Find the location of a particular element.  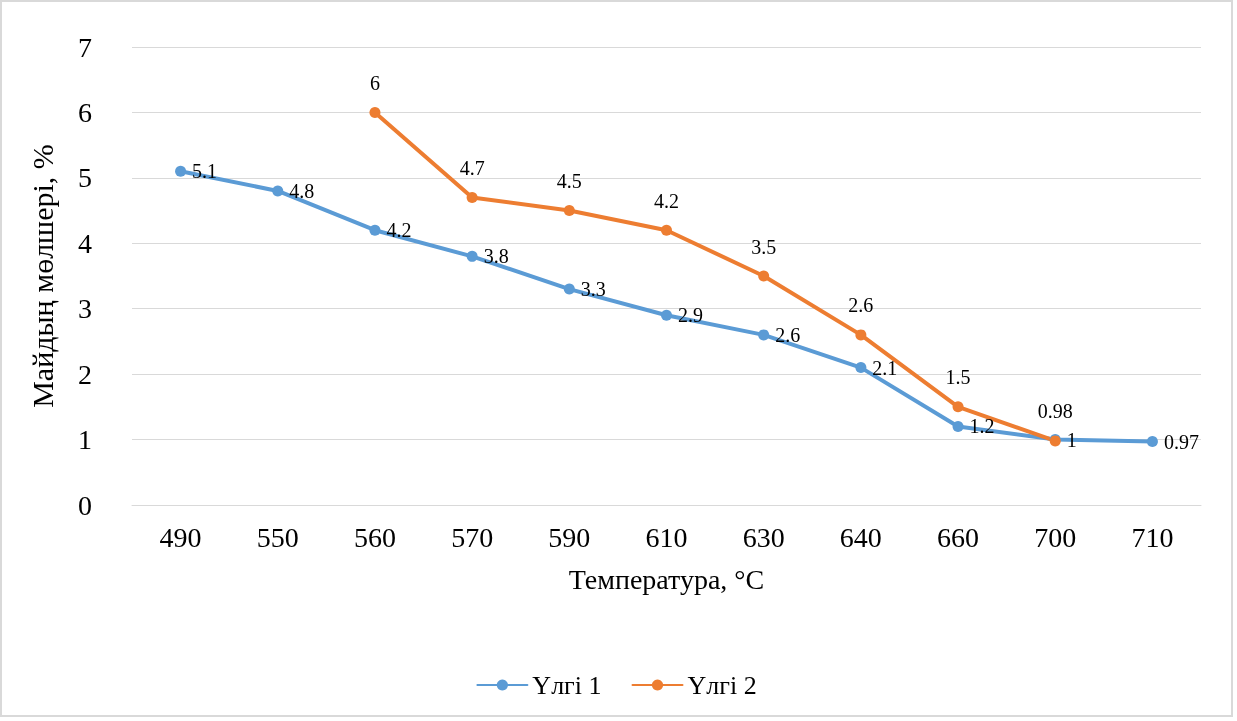

x-tick-label: 560 is located at coordinates (374, 537).